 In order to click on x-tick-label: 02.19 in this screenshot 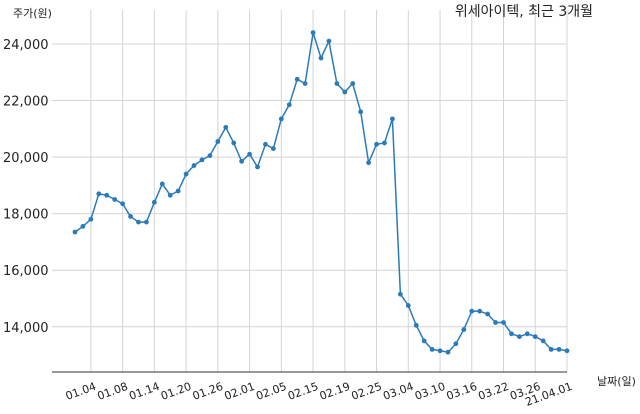, I will do `click(335, 391)`.